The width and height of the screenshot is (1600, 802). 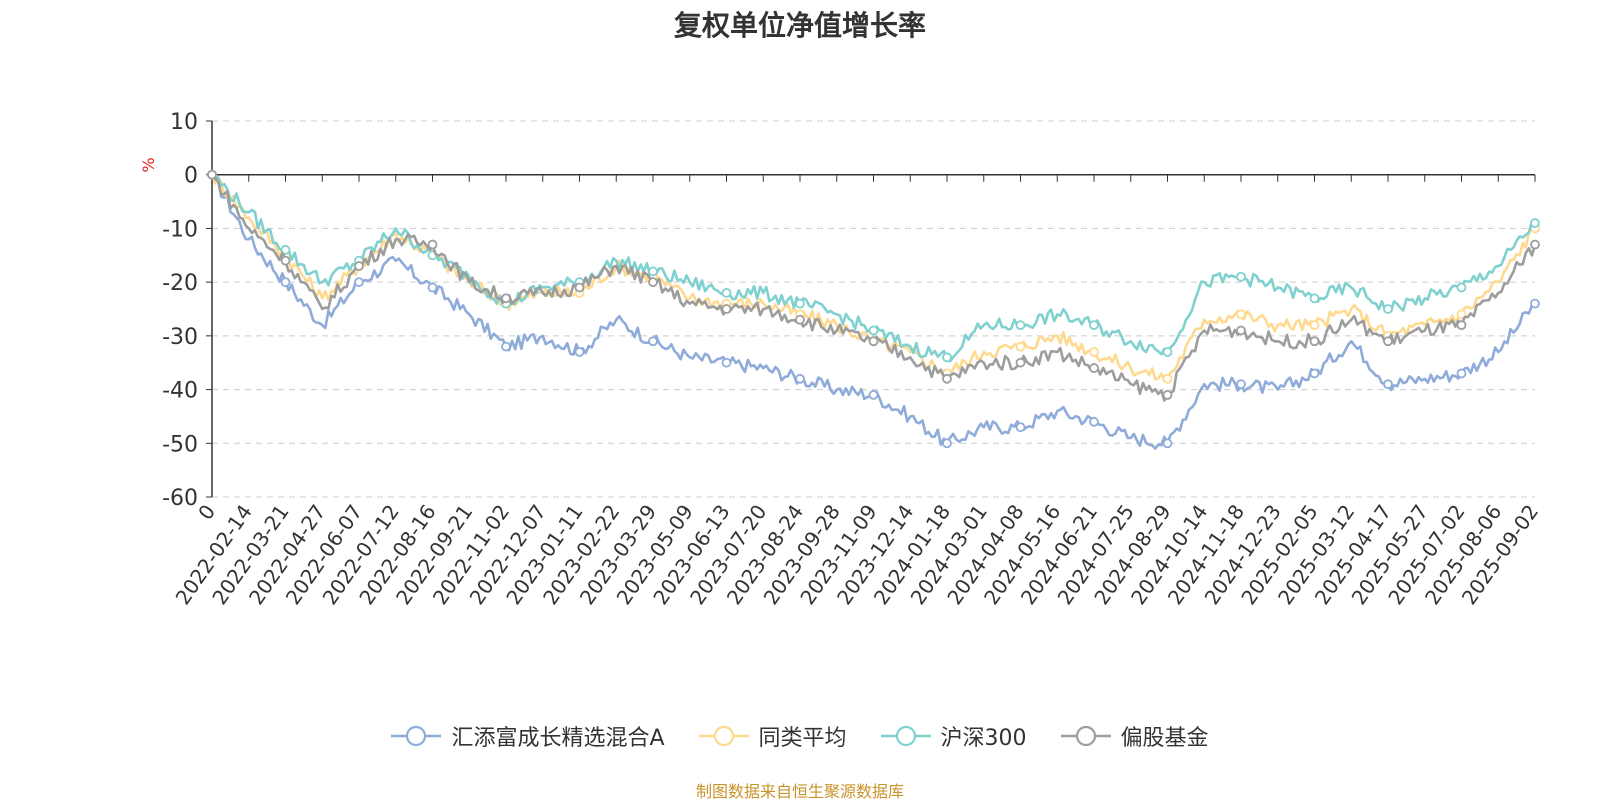 I want to click on x-tick-label: 0, so click(x=206, y=512).